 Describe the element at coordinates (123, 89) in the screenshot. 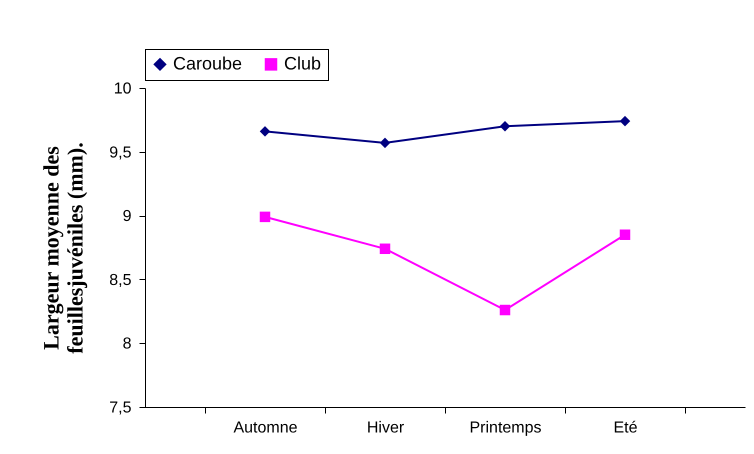

I see `y-tick-label: 10` at that location.